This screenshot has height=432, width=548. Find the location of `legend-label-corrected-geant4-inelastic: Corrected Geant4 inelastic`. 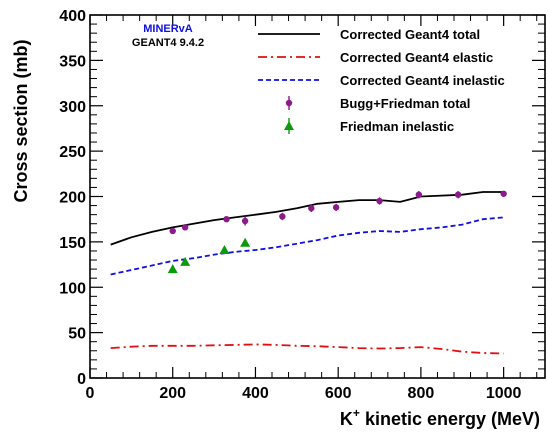

legend-label-corrected-geant4-inelastic: Corrected Geant4 inelastic is located at coordinates (422, 80).